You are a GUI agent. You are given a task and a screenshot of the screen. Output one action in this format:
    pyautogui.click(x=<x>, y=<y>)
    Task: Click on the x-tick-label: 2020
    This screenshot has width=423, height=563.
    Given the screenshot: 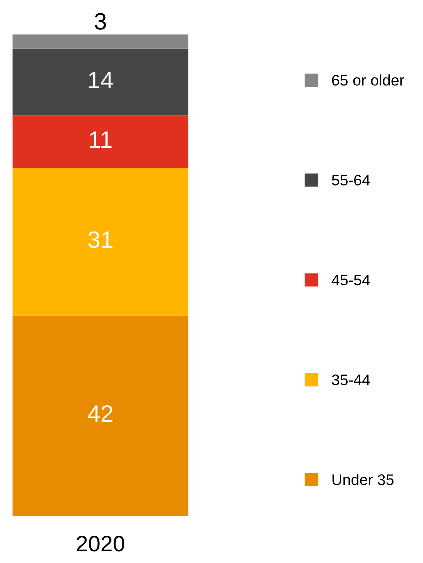 What is the action you would take?
    pyautogui.click(x=101, y=544)
    